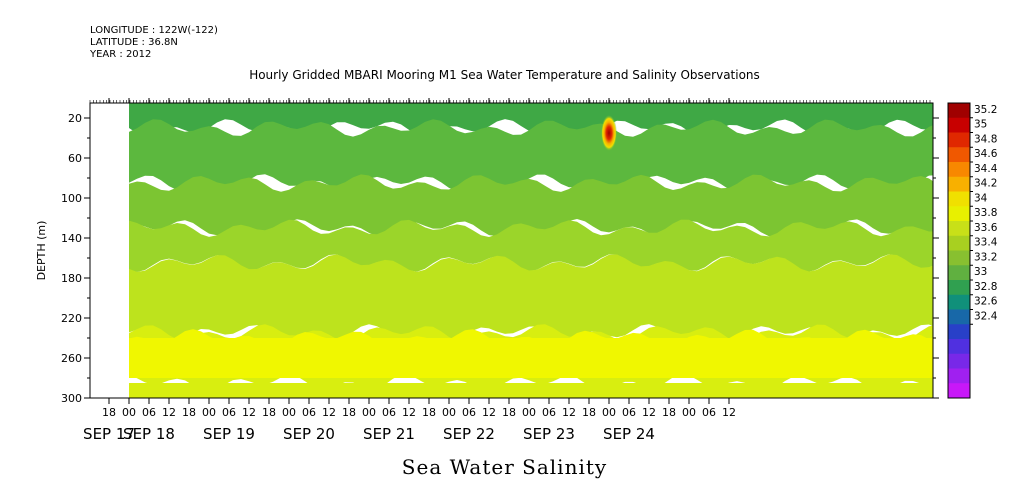 The height and width of the screenshot is (504, 1009). Describe the element at coordinates (229, 434) in the screenshot. I see `x-day-label: SEP 19` at that location.